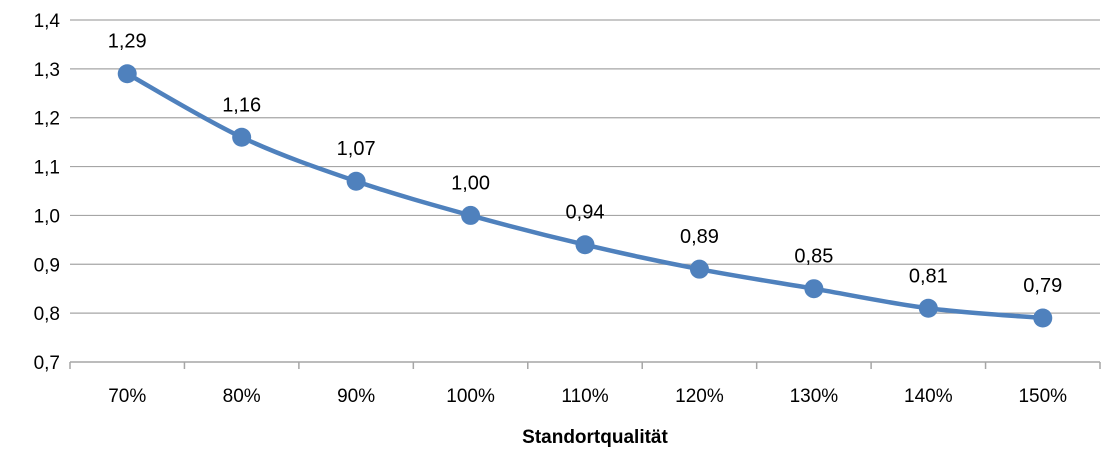  I want to click on x-tick-label: 150%, so click(1042, 396).